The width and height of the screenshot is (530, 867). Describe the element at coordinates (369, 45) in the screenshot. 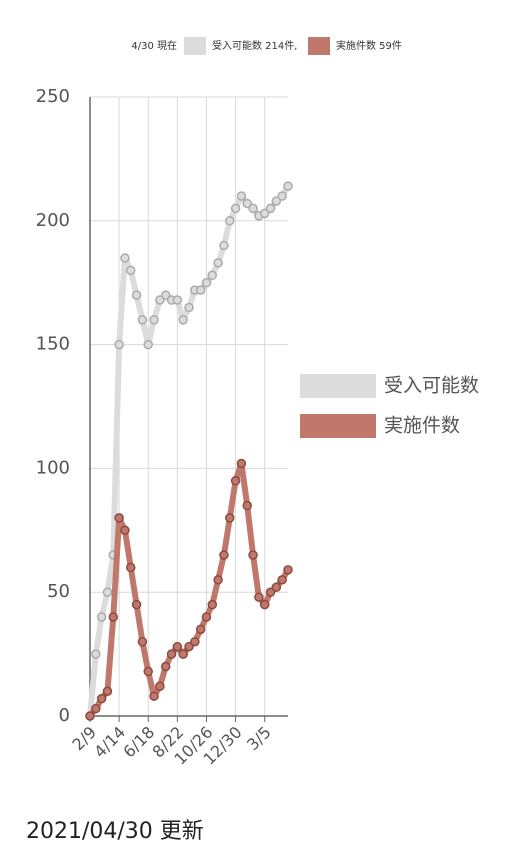

I see `header-performed: 実施件数 59件` at that location.